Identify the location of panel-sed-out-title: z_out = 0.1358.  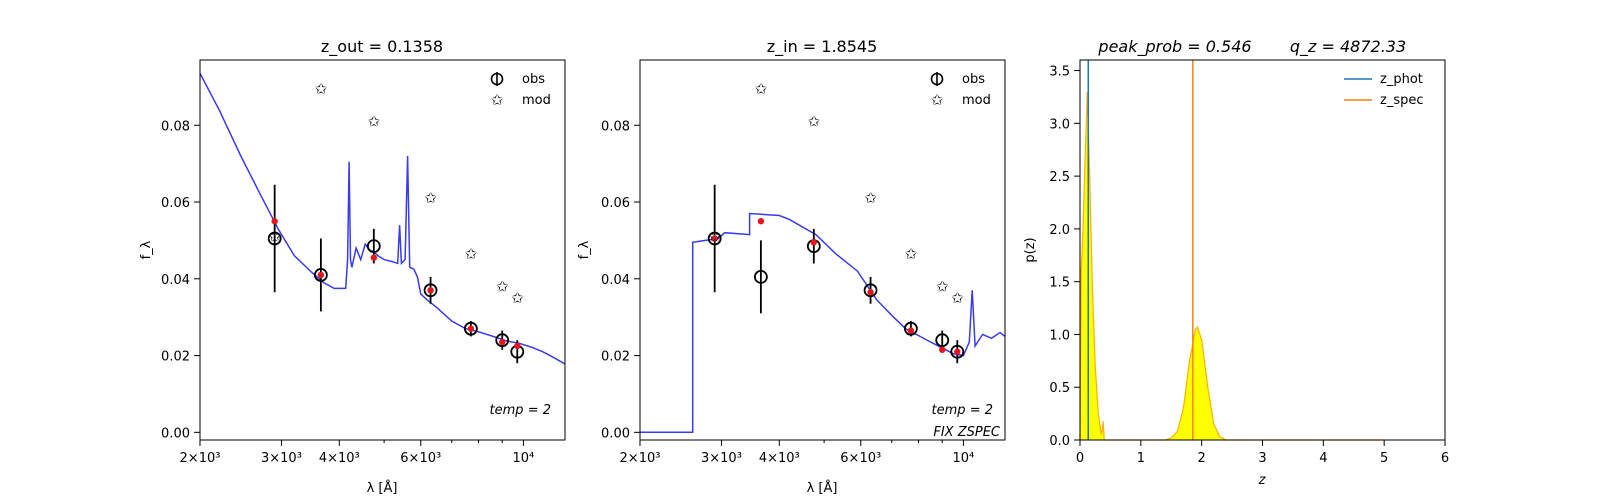
(382, 47).